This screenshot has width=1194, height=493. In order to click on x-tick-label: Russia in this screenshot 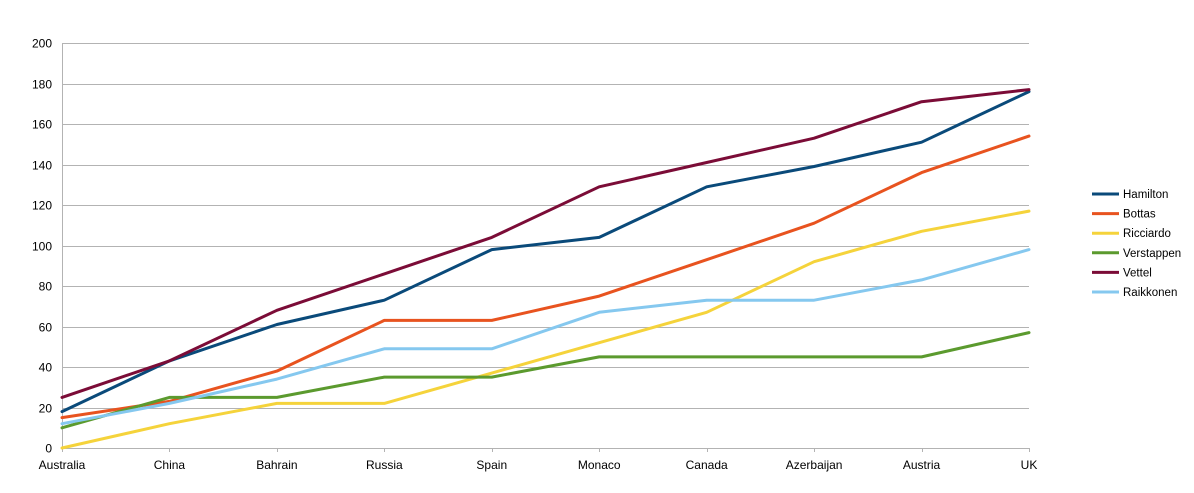, I will do `click(384, 465)`.